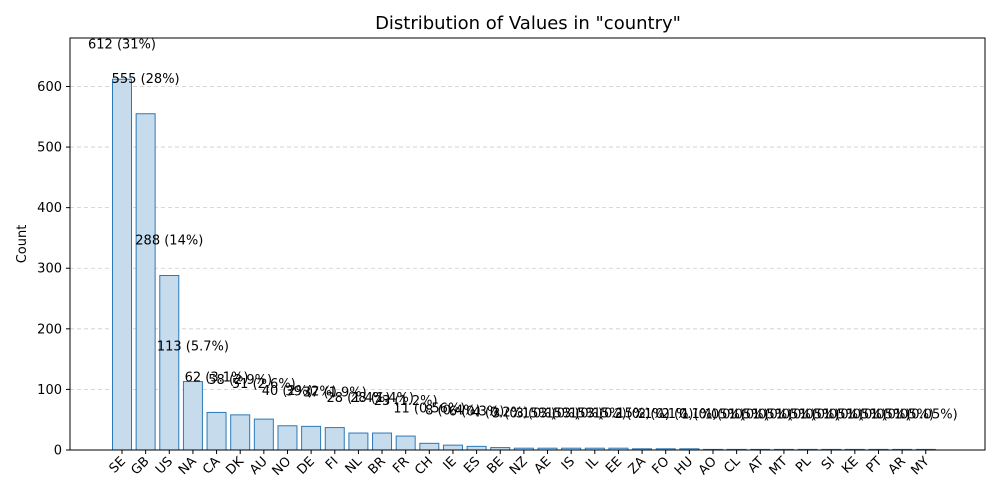 Image resolution: width=1000 pixels, height=500 pixels. What do you see at coordinates (217, 378) in the screenshot?
I see `data-label: 62 (3.1%)` at bounding box center [217, 378].